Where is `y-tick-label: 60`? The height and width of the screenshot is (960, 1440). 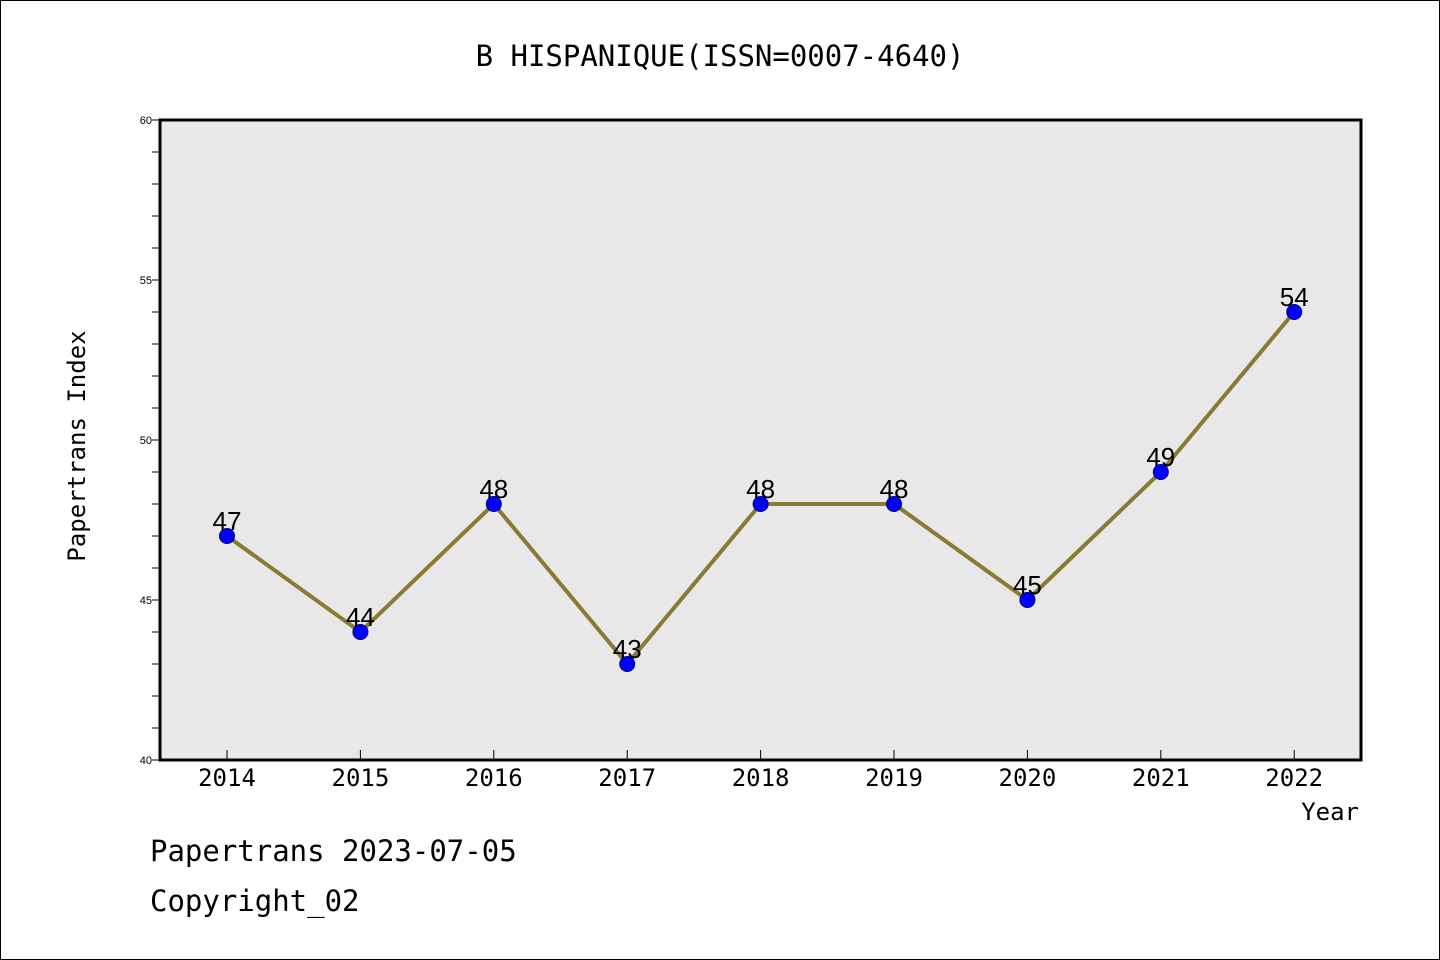
y-tick-label: 60 is located at coordinates (146, 121).